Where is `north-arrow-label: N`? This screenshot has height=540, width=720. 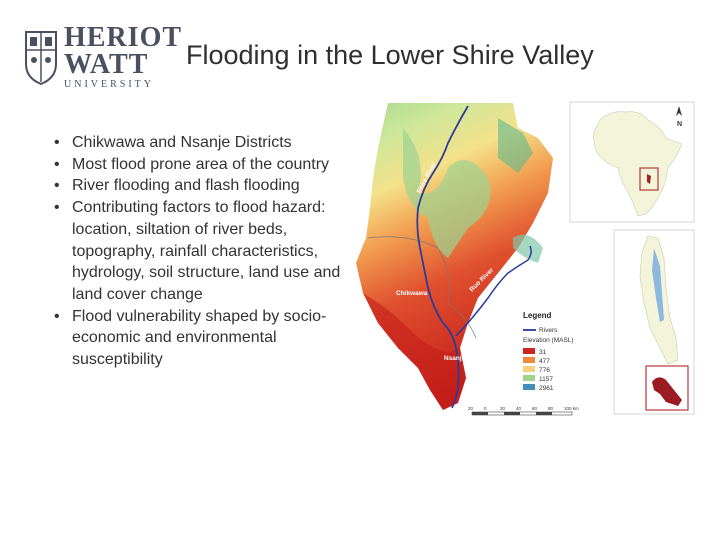 north-arrow-label: N is located at coordinates (679, 124).